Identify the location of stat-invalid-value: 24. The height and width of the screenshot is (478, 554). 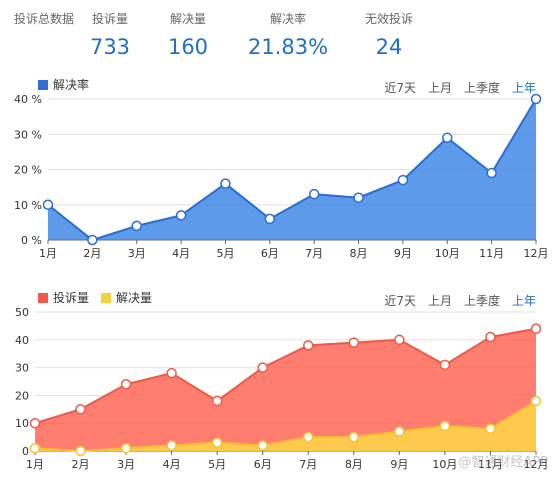
(389, 47).